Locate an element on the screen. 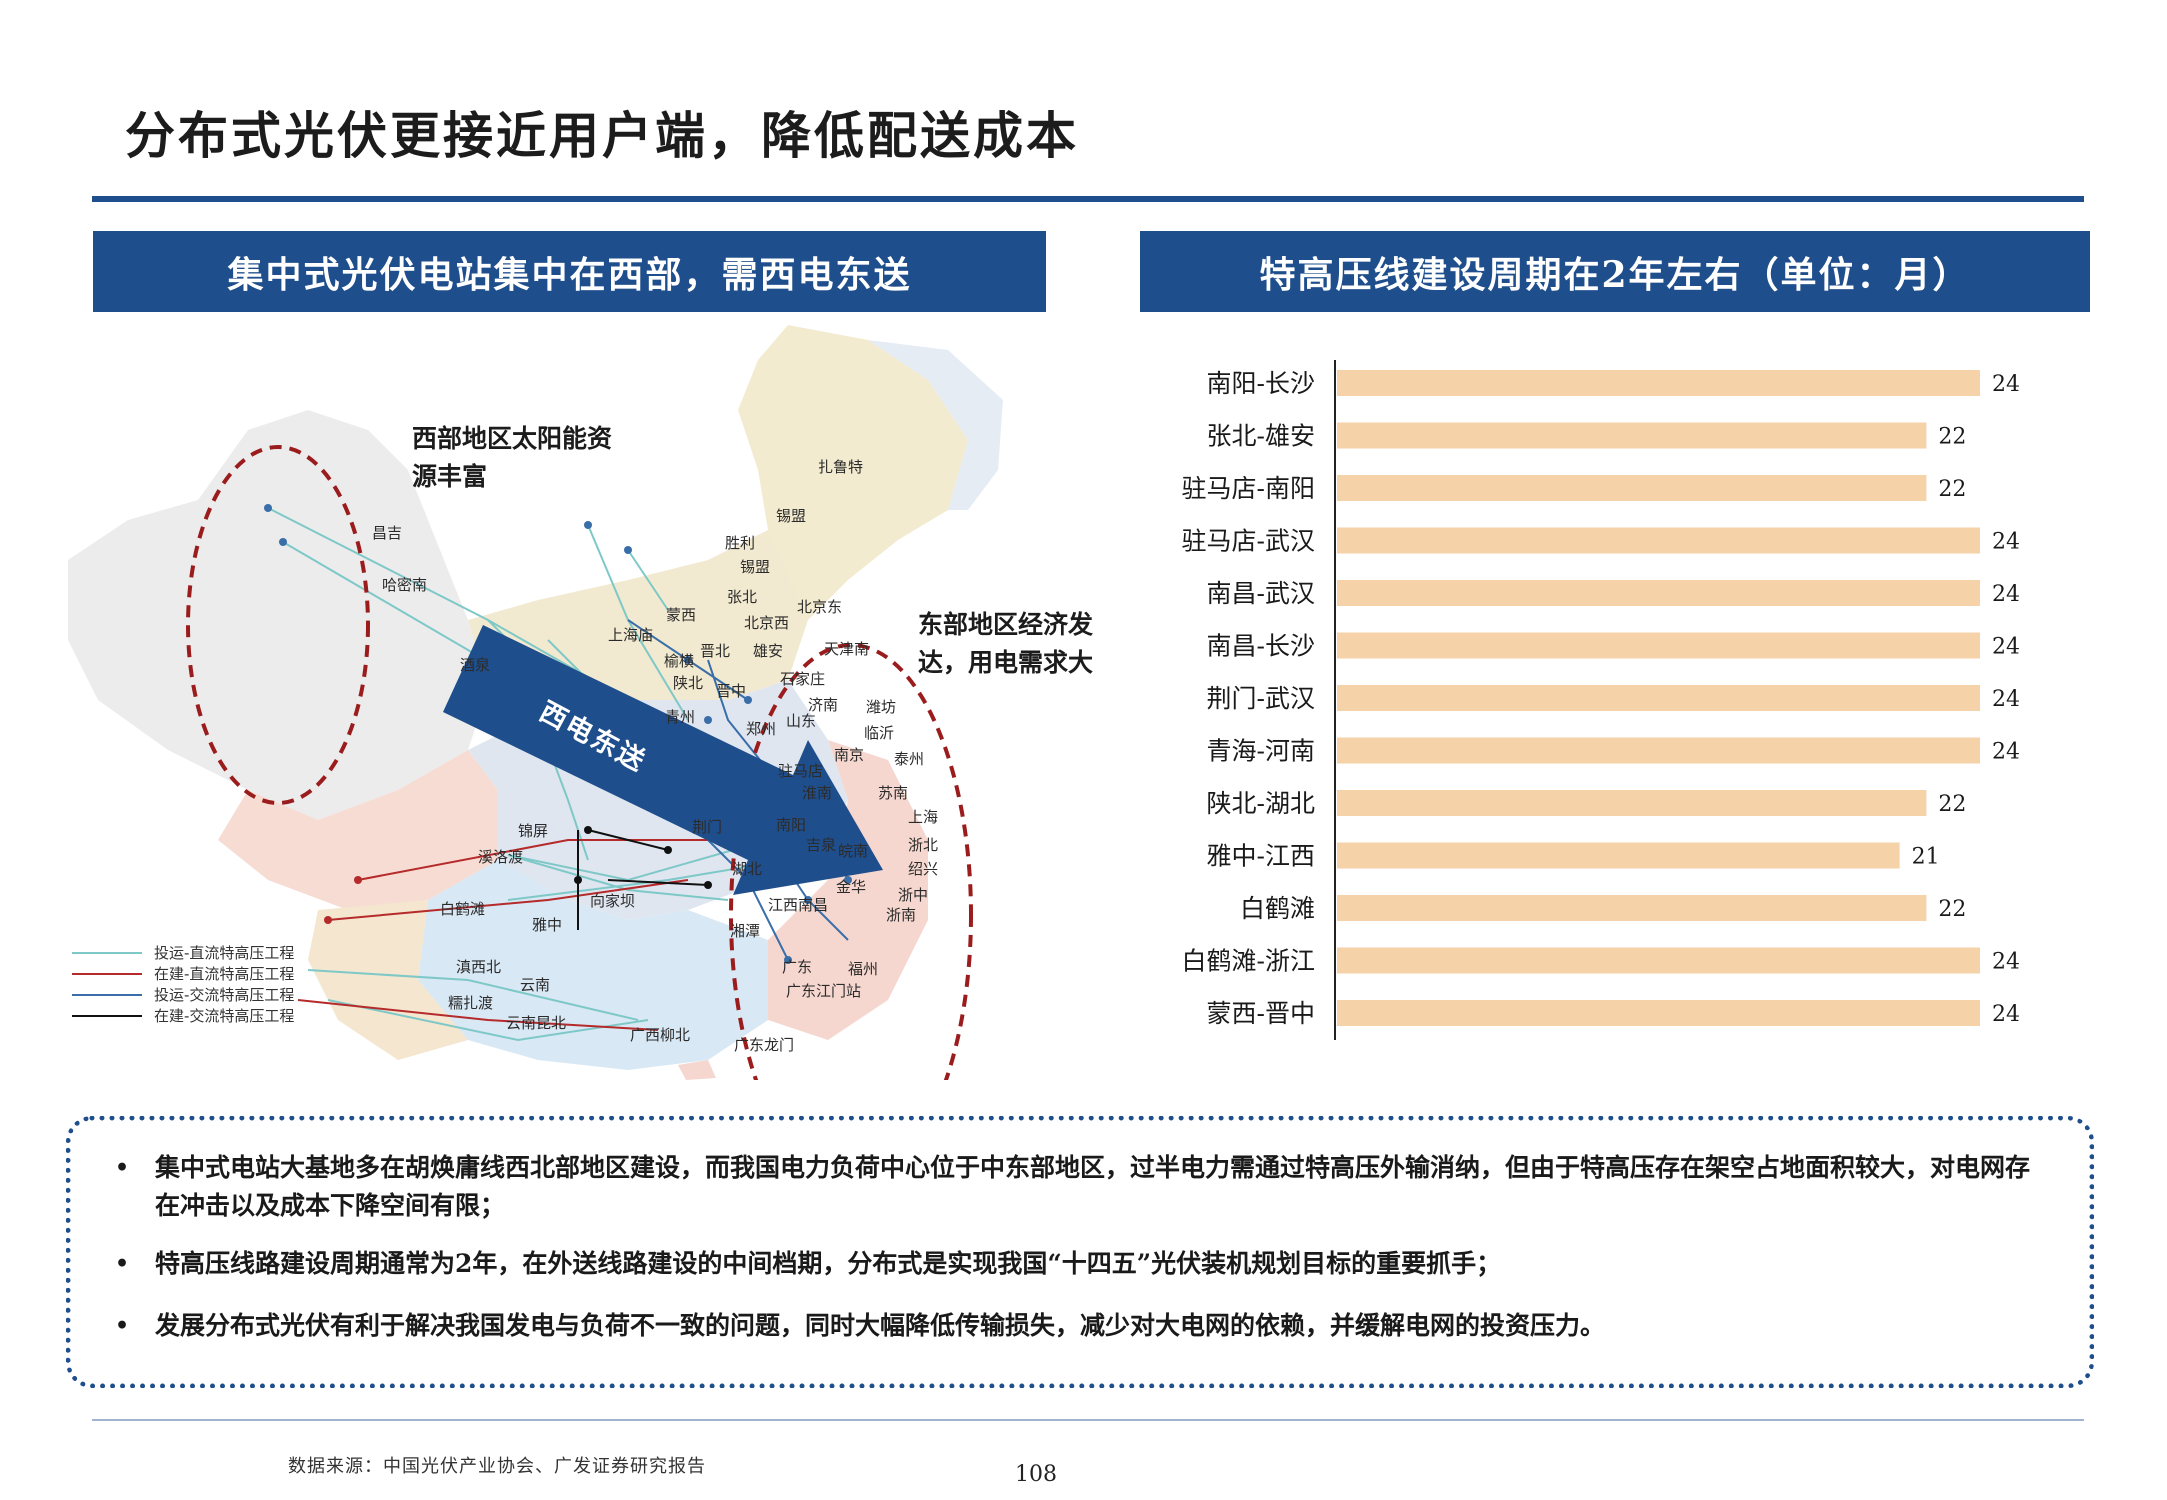 The height and width of the screenshot is (1500, 2167). page-number: 108 is located at coordinates (1036, 1474).